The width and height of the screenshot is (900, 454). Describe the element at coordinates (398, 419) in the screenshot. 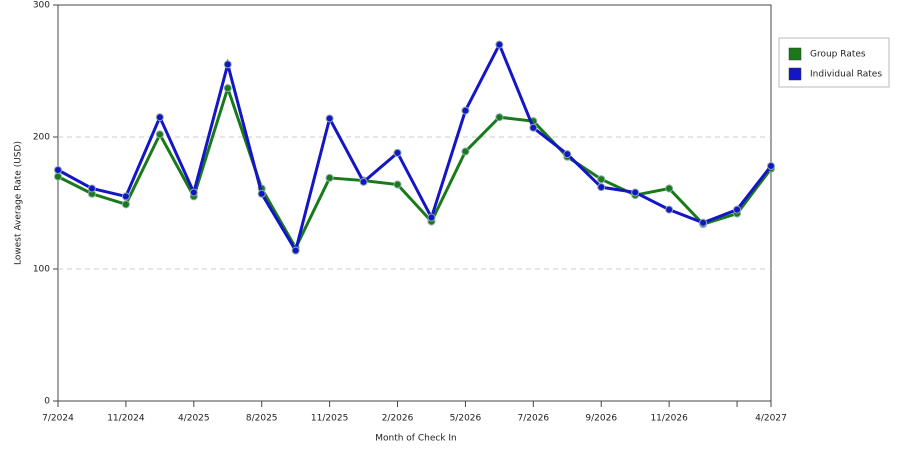

I see `x-tick-label: 2/2026` at that location.